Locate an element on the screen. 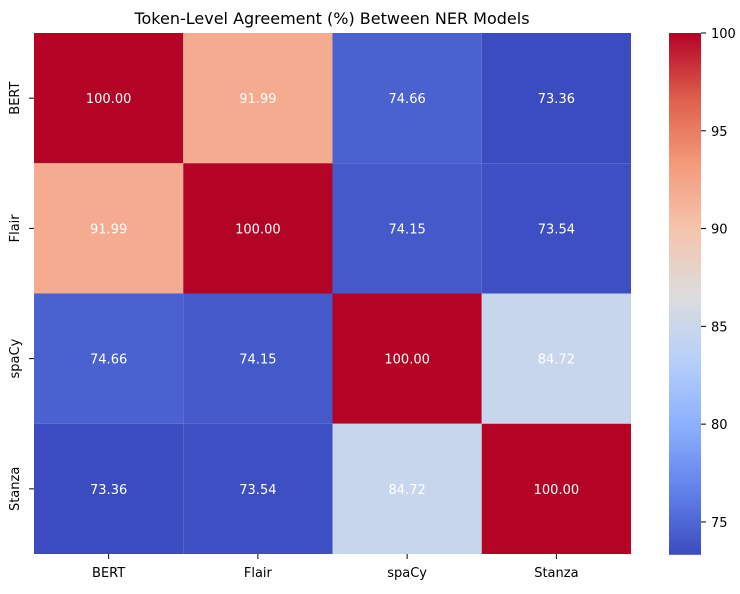  colorbar-tick-label: 75 is located at coordinates (719, 523).